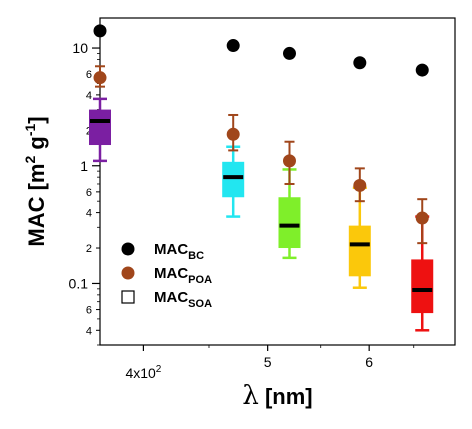 The height and width of the screenshot is (429, 472). Describe the element at coordinates (128, 297) in the screenshot. I see `legend-soa-marker` at that location.